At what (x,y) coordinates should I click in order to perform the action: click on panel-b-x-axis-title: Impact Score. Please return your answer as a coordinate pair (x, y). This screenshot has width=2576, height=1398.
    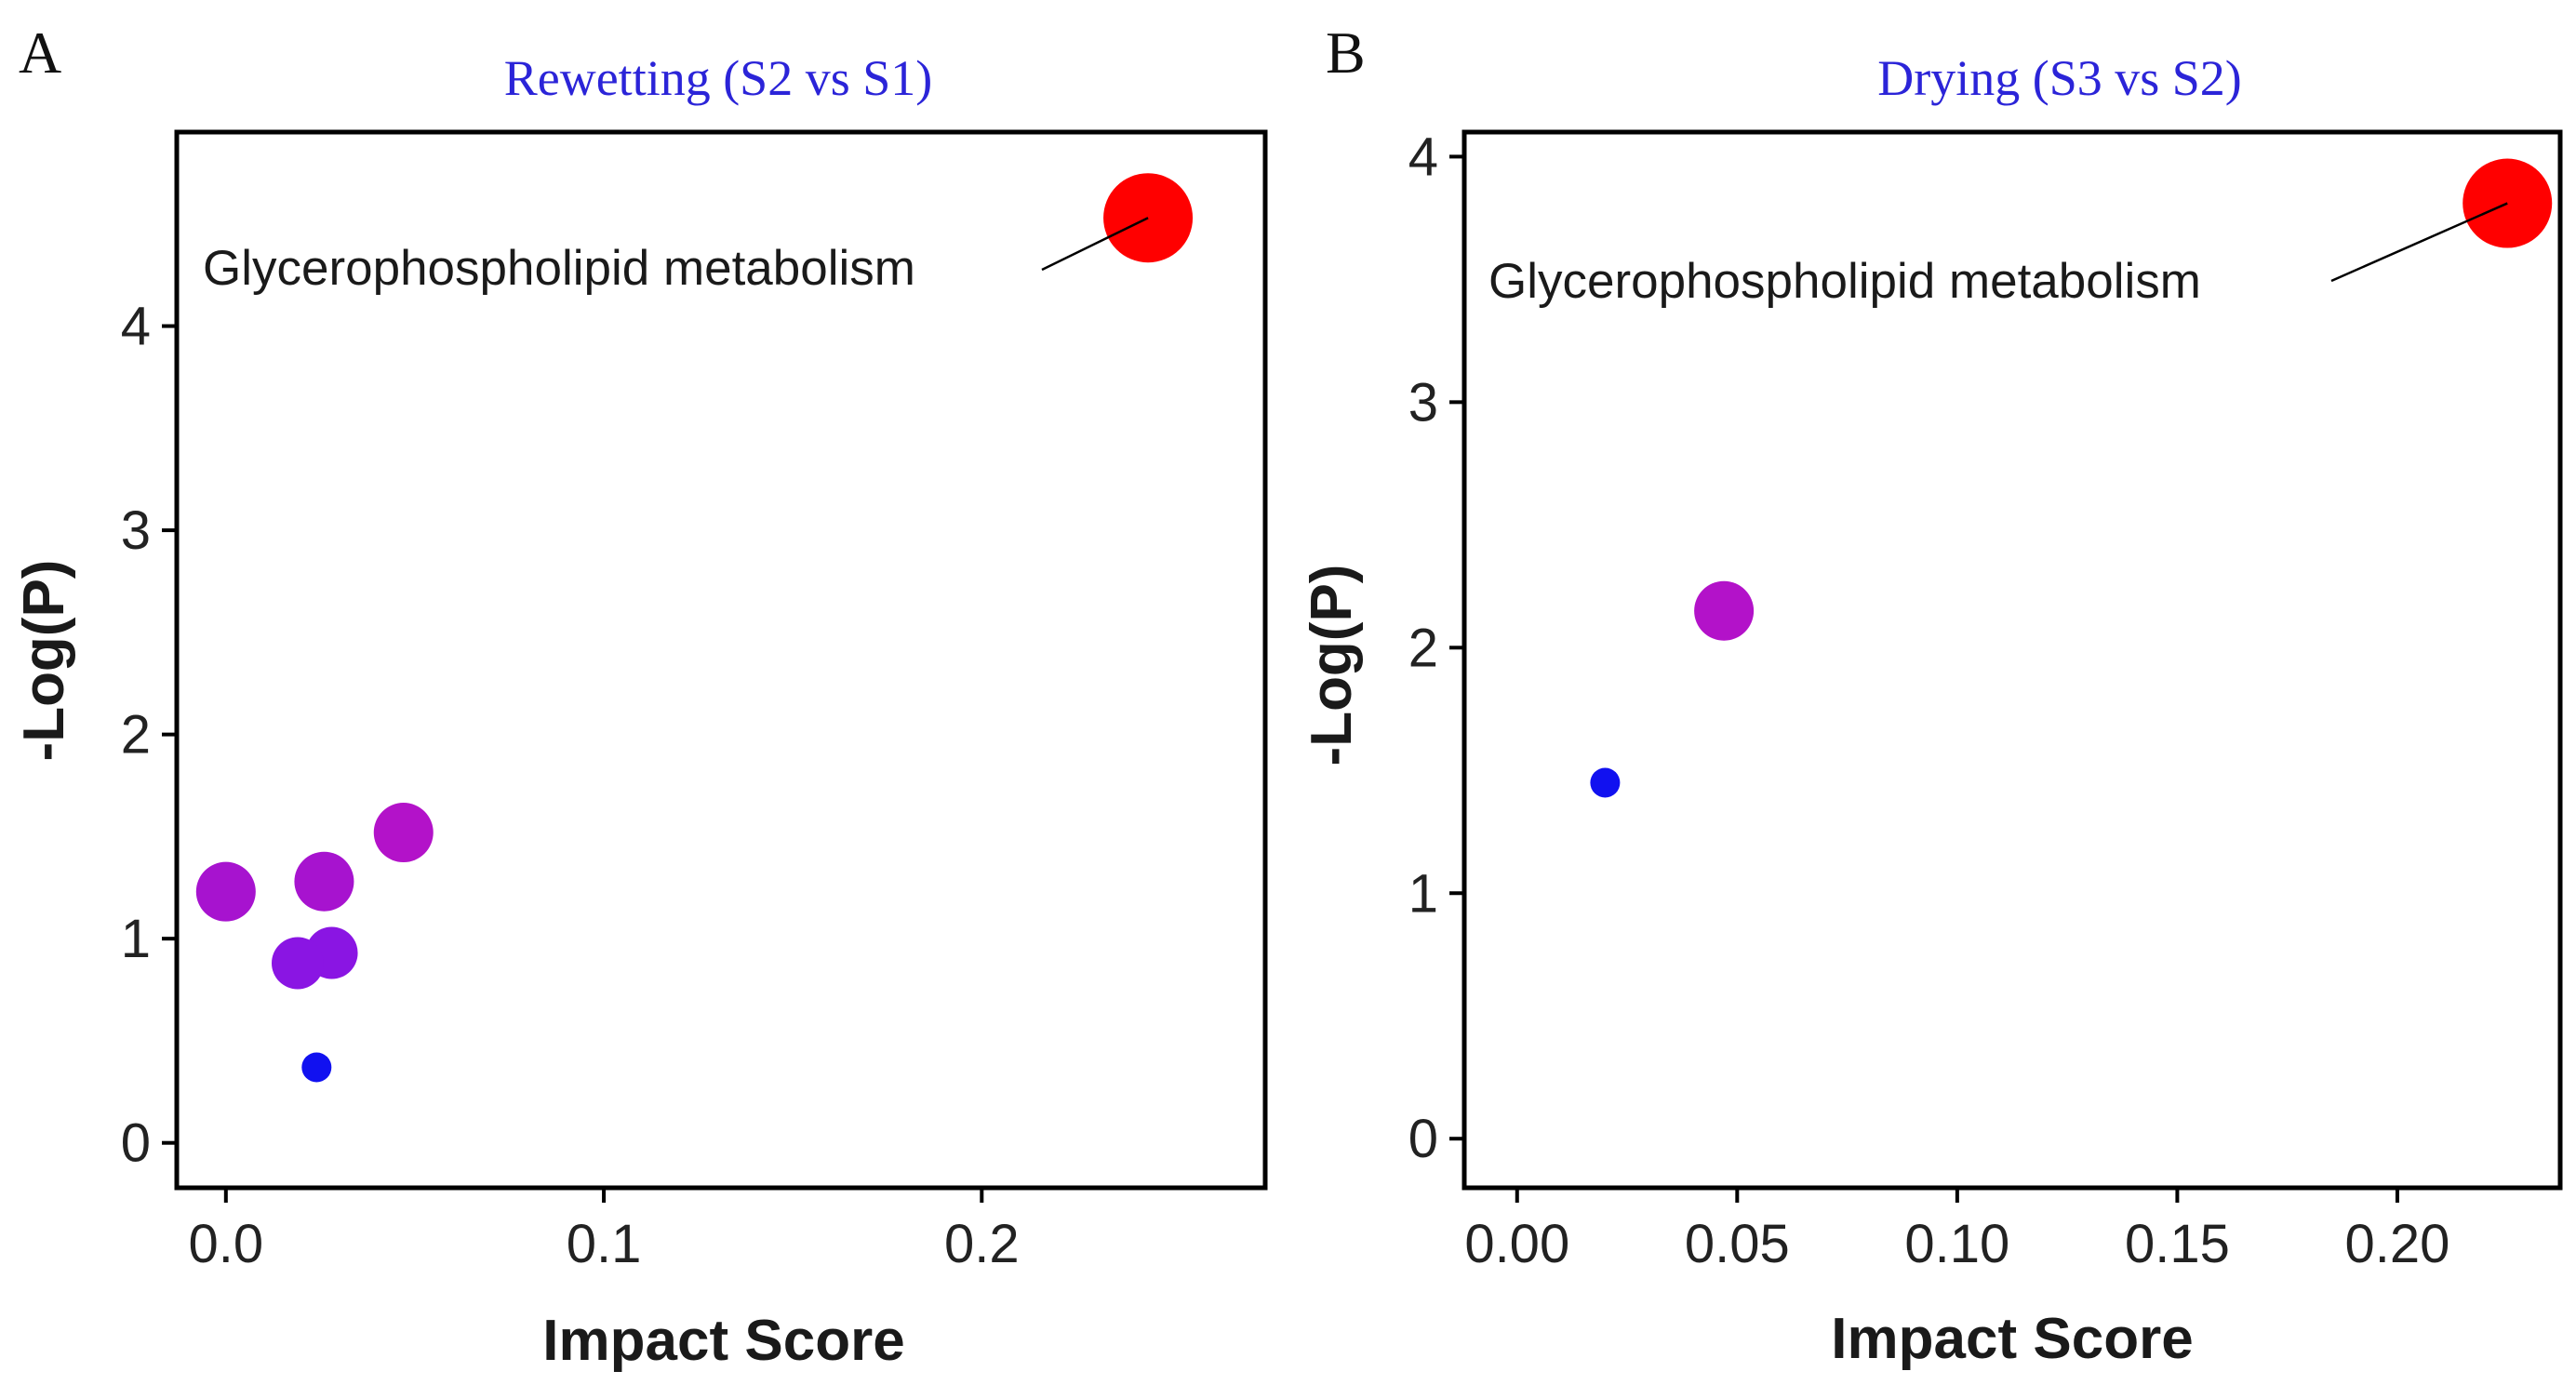
    Looking at the image, I should click on (2012, 1339).